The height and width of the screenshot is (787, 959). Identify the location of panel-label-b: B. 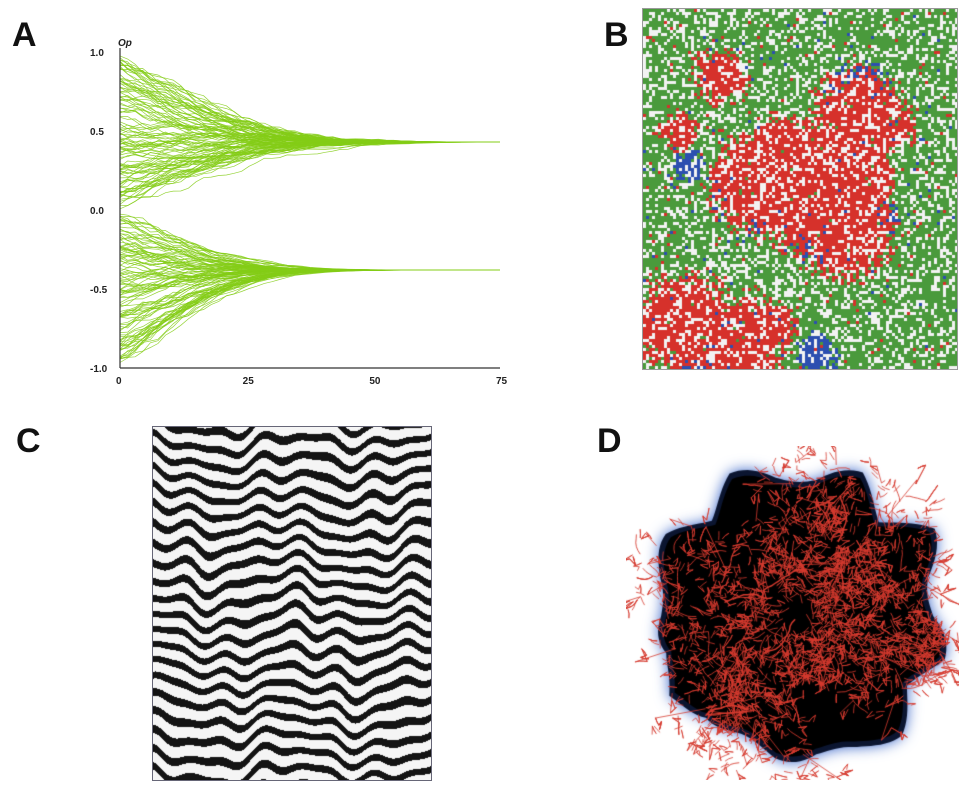
(616, 35).